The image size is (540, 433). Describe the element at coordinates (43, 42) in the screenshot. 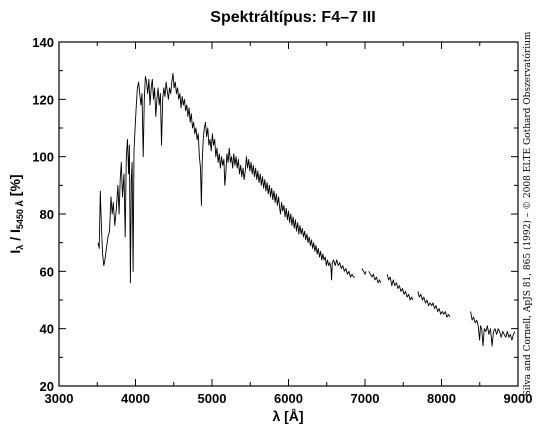

I see `y-tick-label: 140` at that location.